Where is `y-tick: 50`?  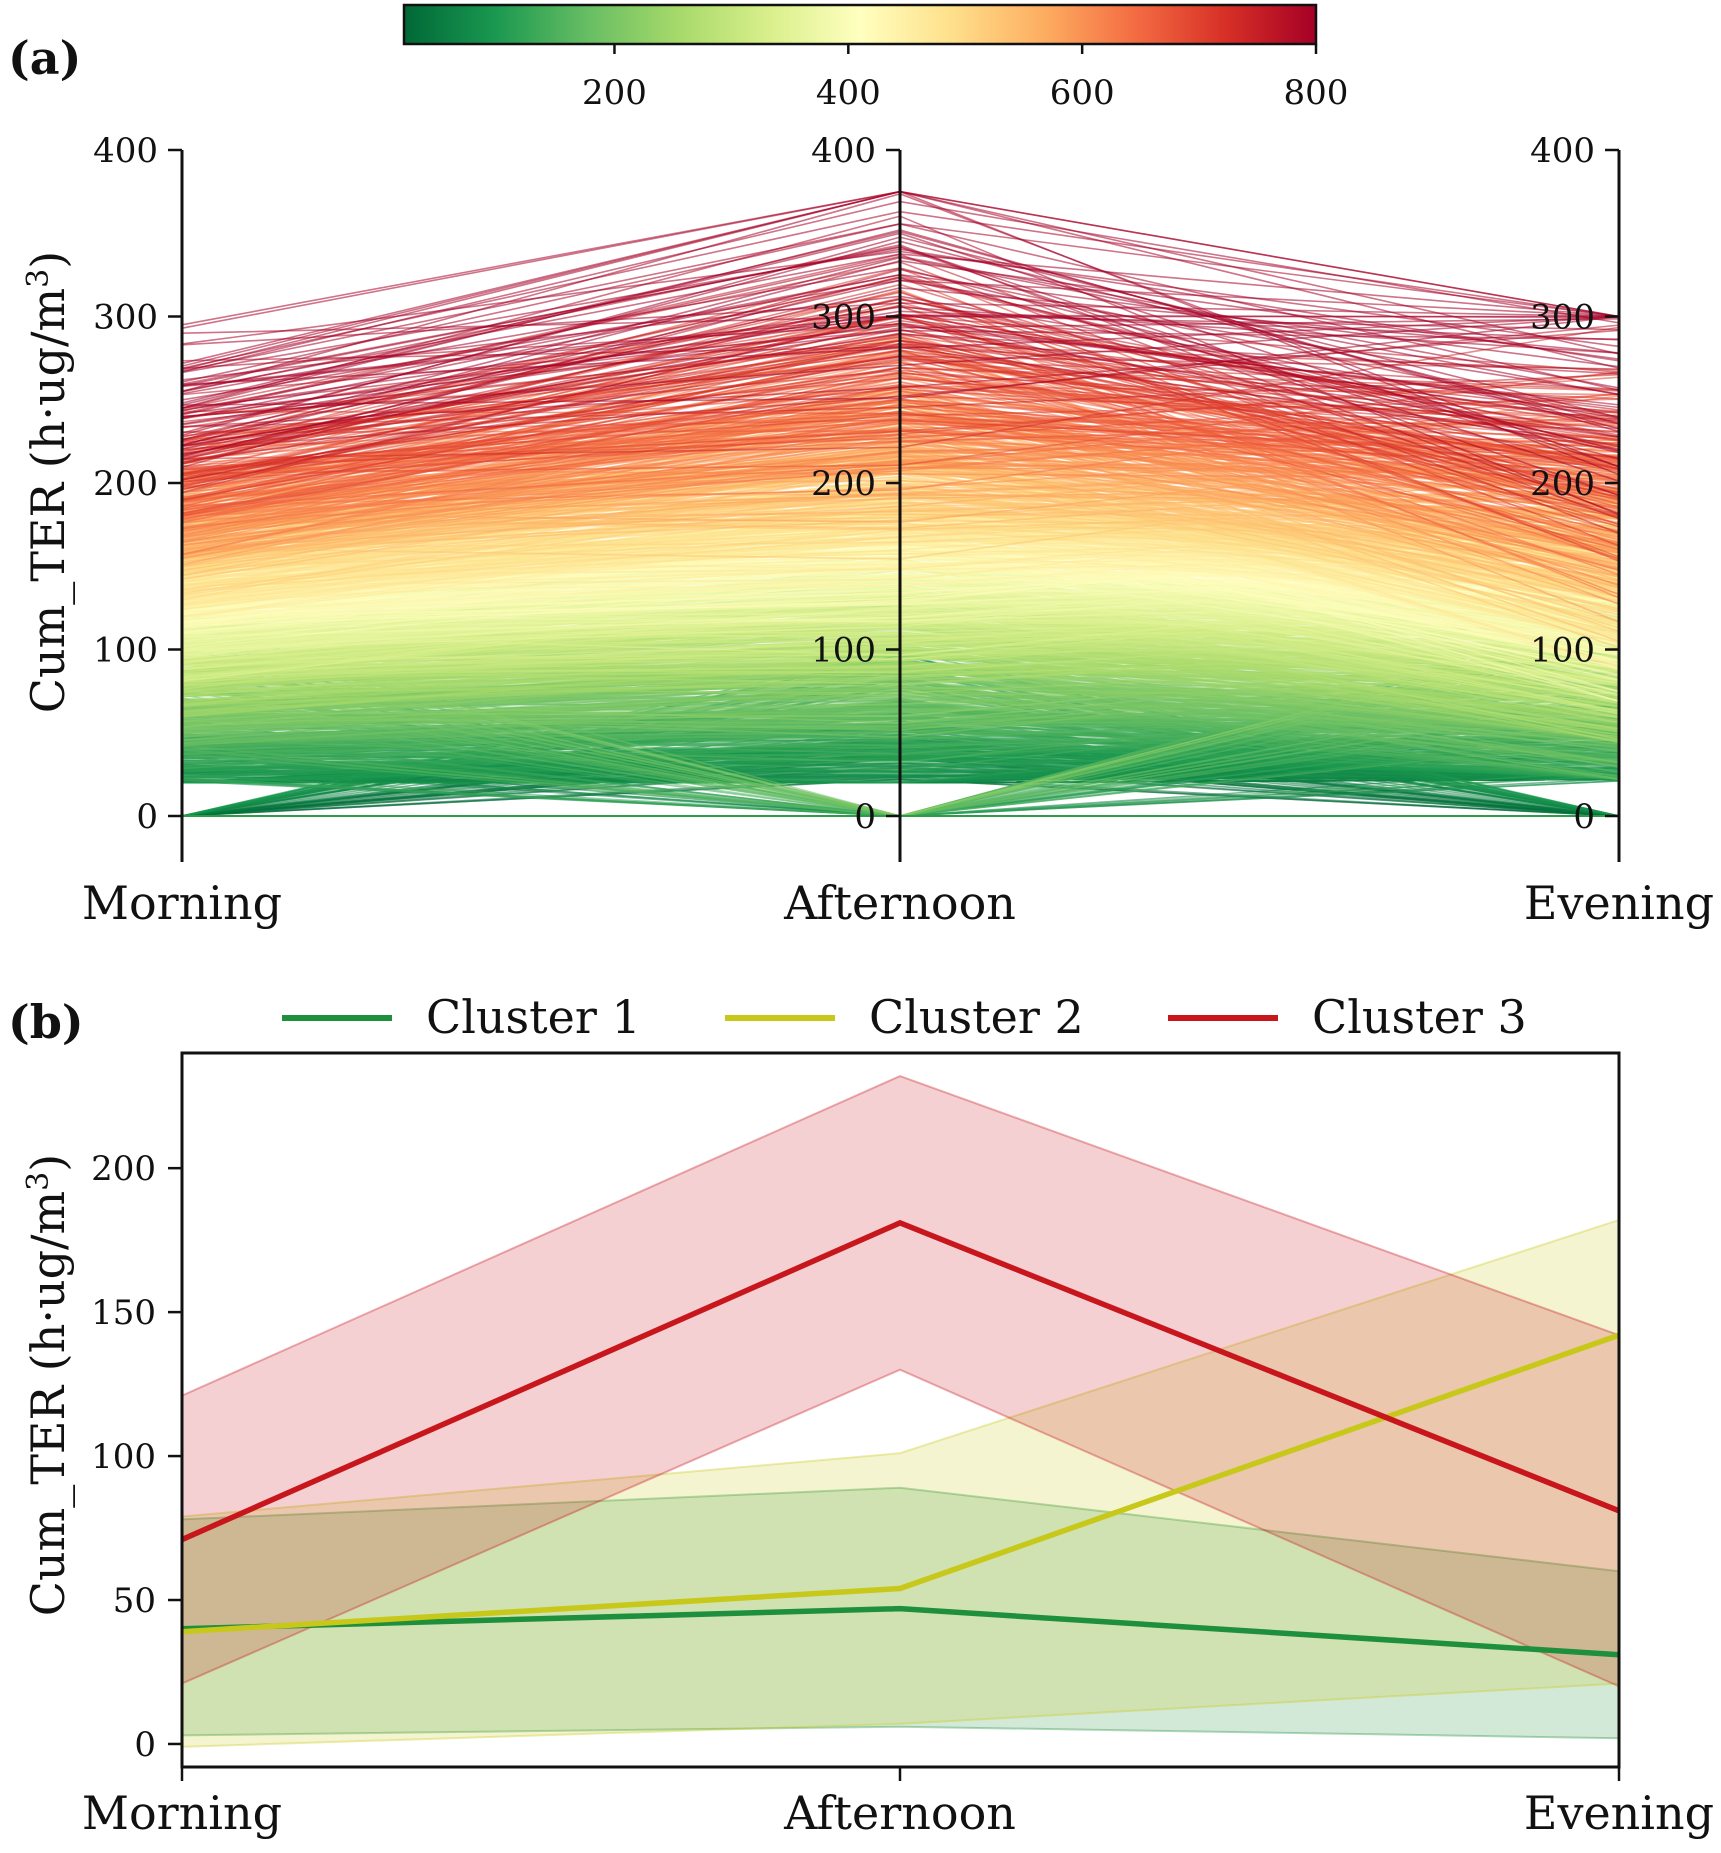
y-tick: 50 is located at coordinates (147, 1601).